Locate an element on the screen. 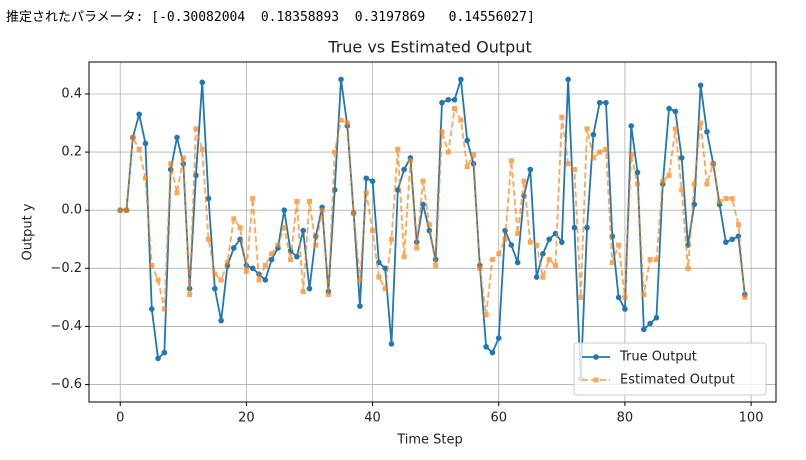  legend-item is located at coordinates (596, 380).